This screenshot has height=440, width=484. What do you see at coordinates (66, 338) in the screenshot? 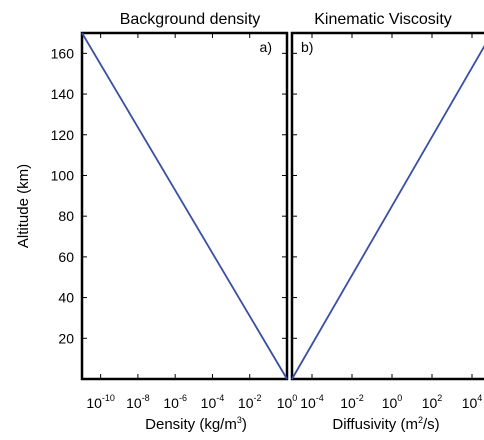
I see `y-tick-label: 20` at bounding box center [66, 338].